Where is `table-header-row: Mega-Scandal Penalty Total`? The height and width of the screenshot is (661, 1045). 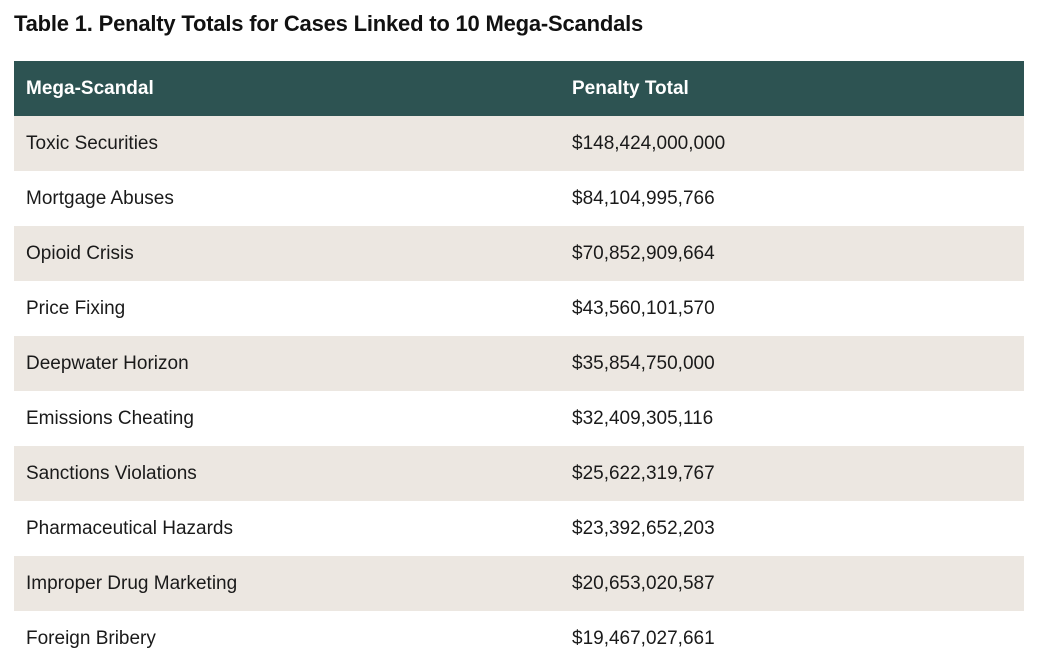 table-header-row: Mega-Scandal Penalty Total is located at coordinates (519, 88).